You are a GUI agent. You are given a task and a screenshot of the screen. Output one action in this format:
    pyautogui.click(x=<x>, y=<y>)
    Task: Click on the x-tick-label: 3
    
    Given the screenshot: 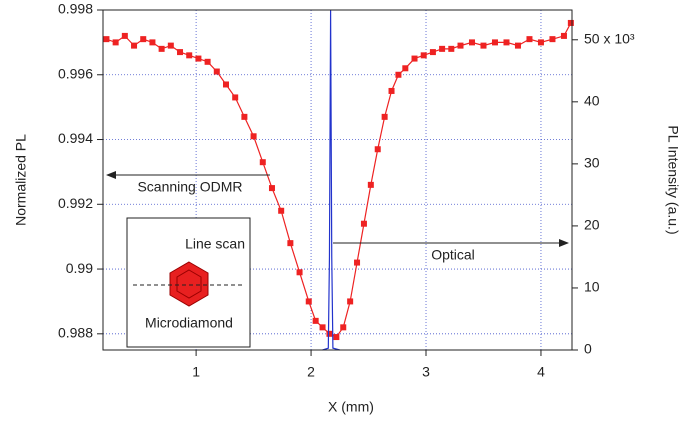 What is the action you would take?
    pyautogui.click(x=426, y=372)
    